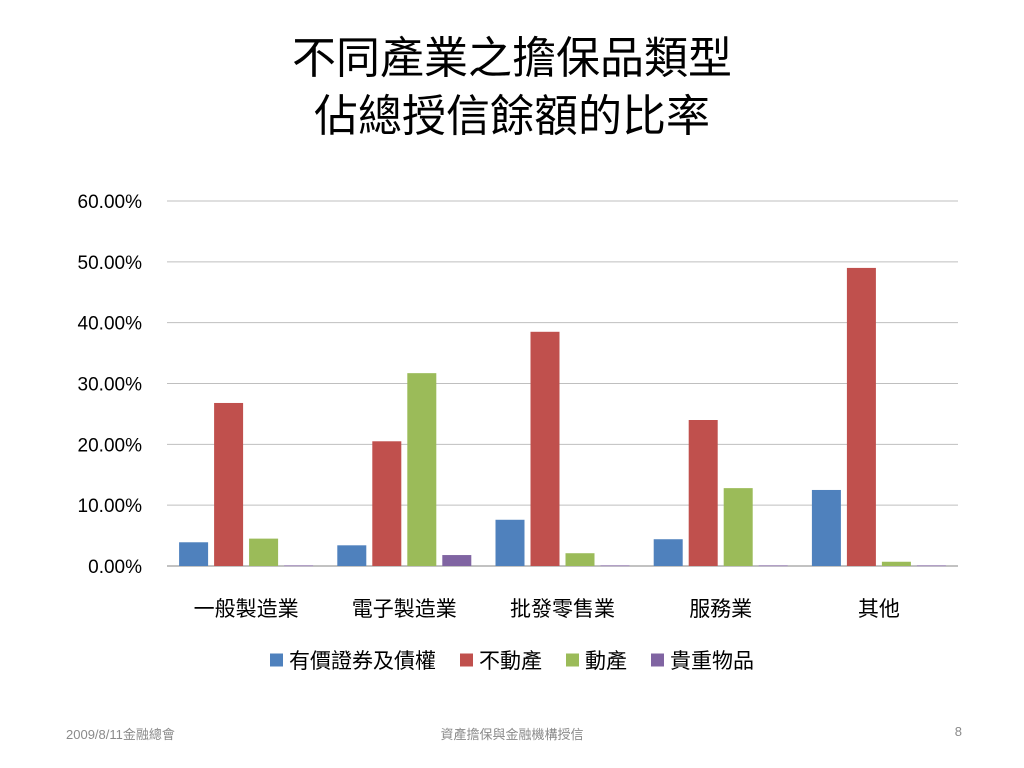 This screenshot has height=768, width=1024. Describe the element at coordinates (512, 58) in the screenshot. I see `slide-title-line-1: 不同產業之擔保品類型` at that location.